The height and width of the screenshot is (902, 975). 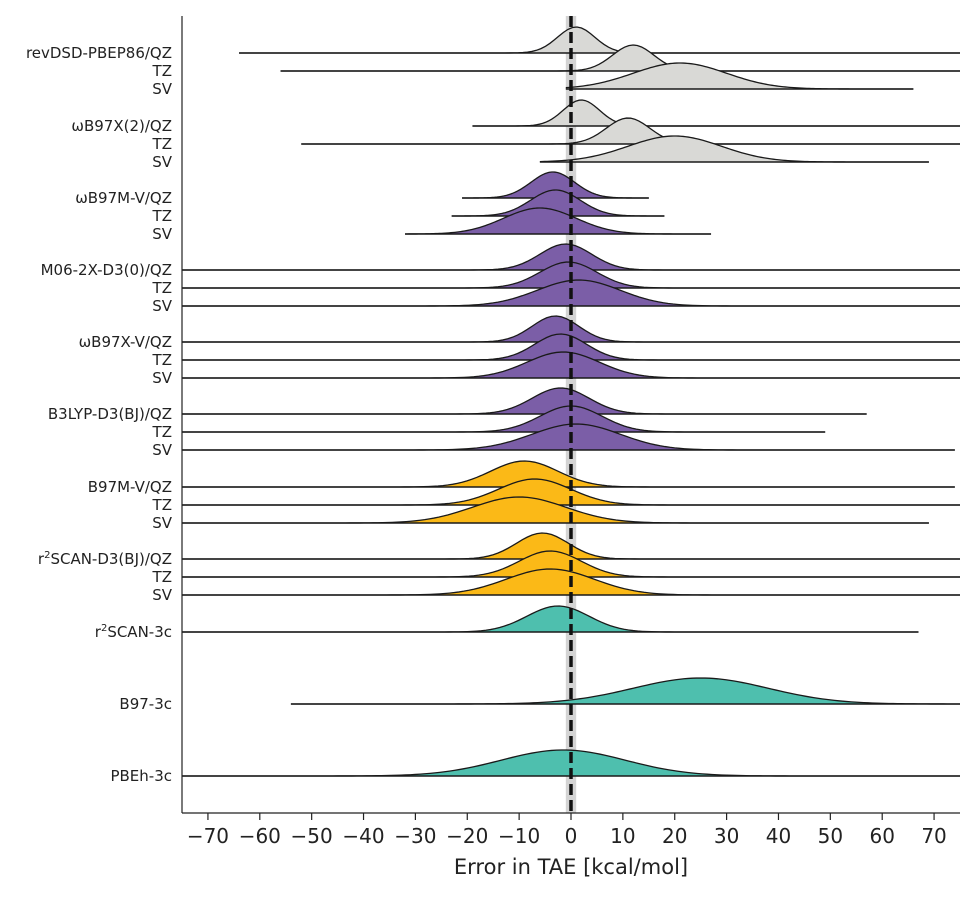 What do you see at coordinates (933, 836) in the screenshot?
I see `x-tick-label: 70` at bounding box center [933, 836].